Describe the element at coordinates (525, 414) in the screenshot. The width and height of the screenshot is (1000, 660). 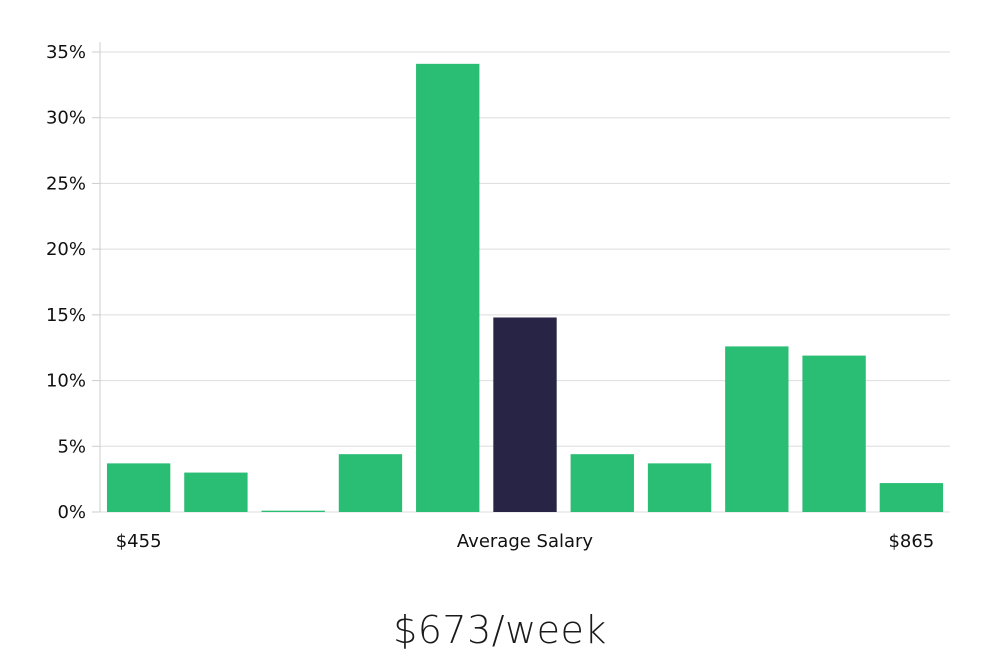
I see `bar-highlight` at that location.